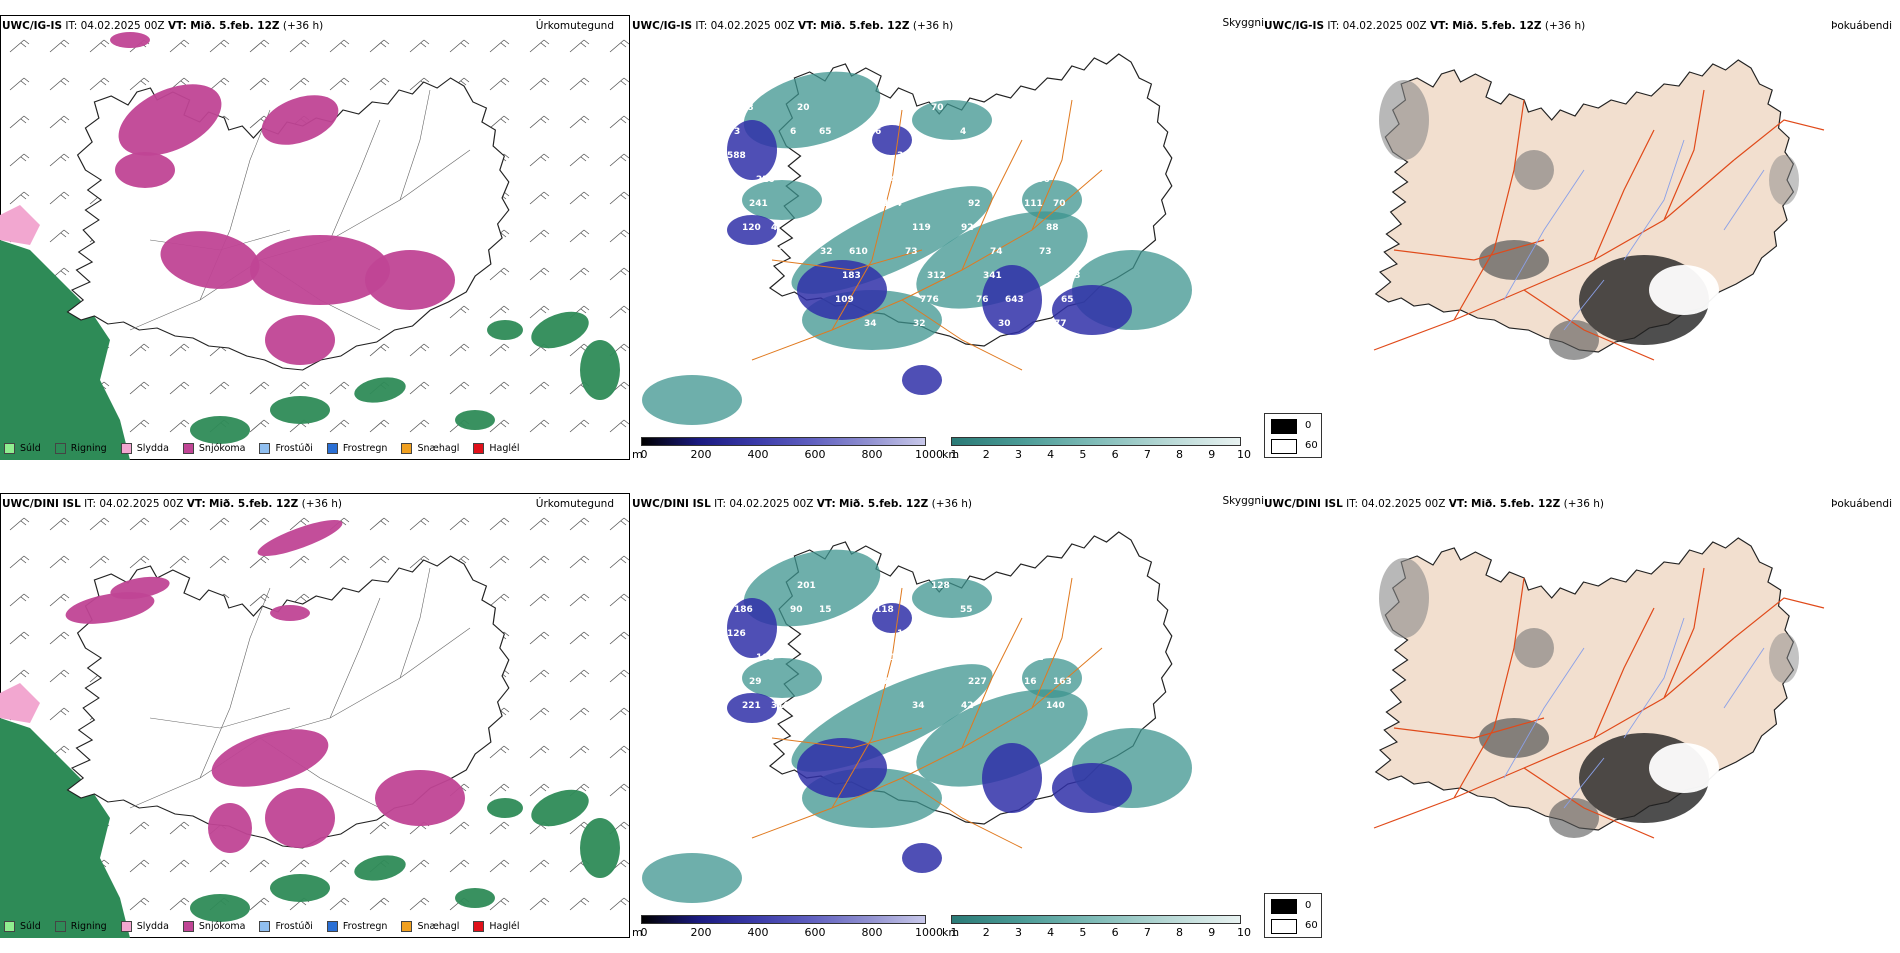 Image resolution: width=1900 pixels, height=953 pixels. I want to click on visibility-colorbar: km 1 2 3 4 5 6 7 8 9 10, so click(1097, 927).